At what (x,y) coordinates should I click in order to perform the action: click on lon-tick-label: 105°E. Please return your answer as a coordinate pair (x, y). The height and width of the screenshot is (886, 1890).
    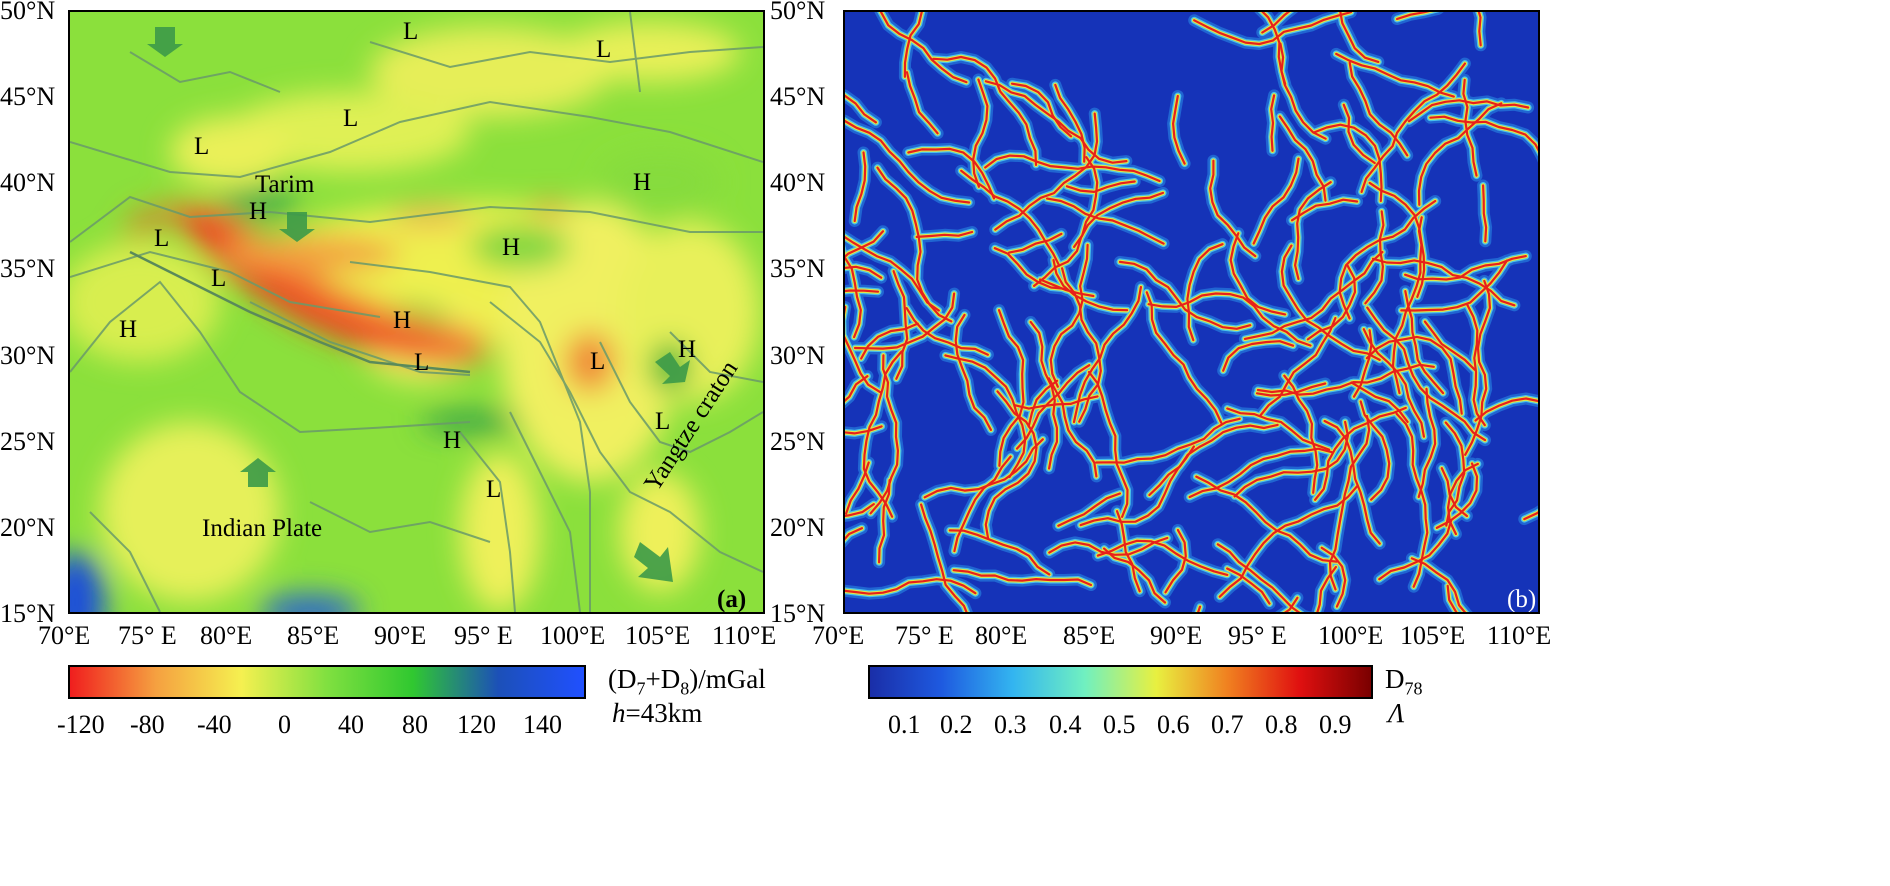
    Looking at the image, I should click on (1433, 635).